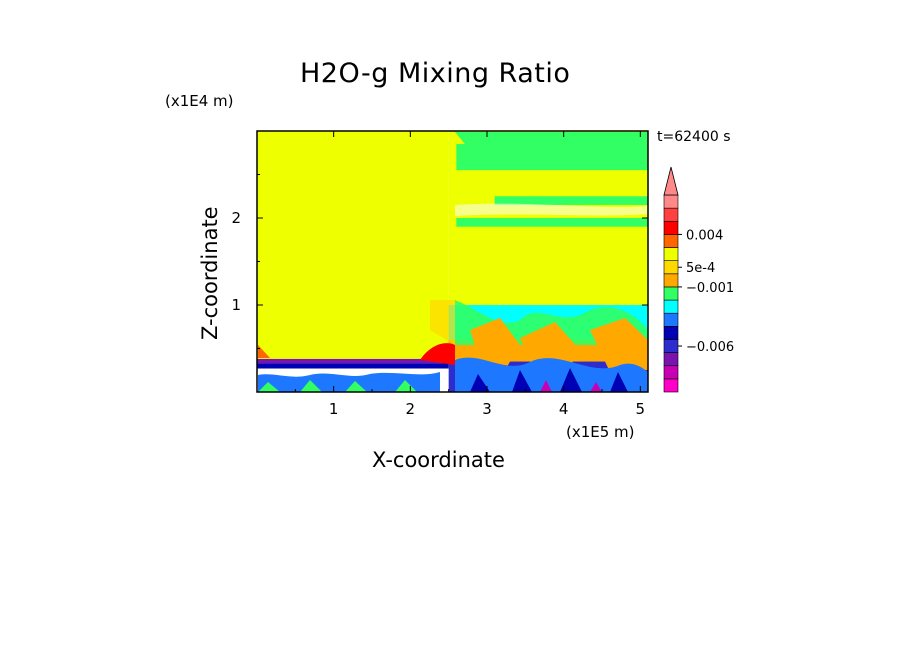 This screenshot has width=904, height=654. I want to click on y-axis-ticks: 12, so click(439, 261).